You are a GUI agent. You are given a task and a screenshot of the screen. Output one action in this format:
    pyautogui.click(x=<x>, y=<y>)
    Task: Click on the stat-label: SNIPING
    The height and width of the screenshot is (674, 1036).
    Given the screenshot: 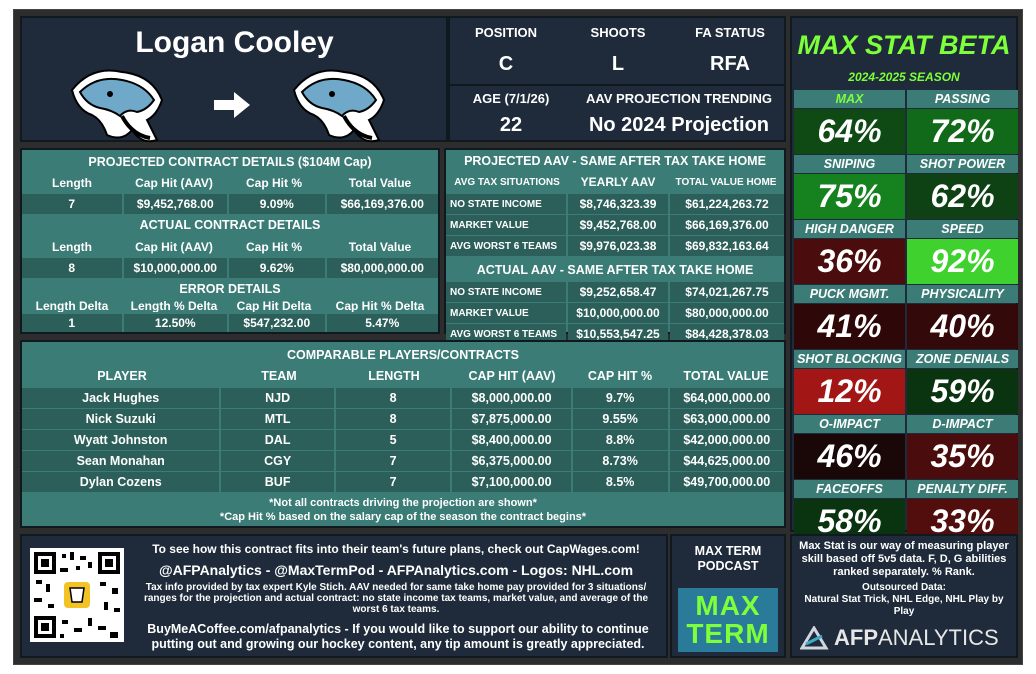 What is the action you would take?
    pyautogui.click(x=849, y=164)
    